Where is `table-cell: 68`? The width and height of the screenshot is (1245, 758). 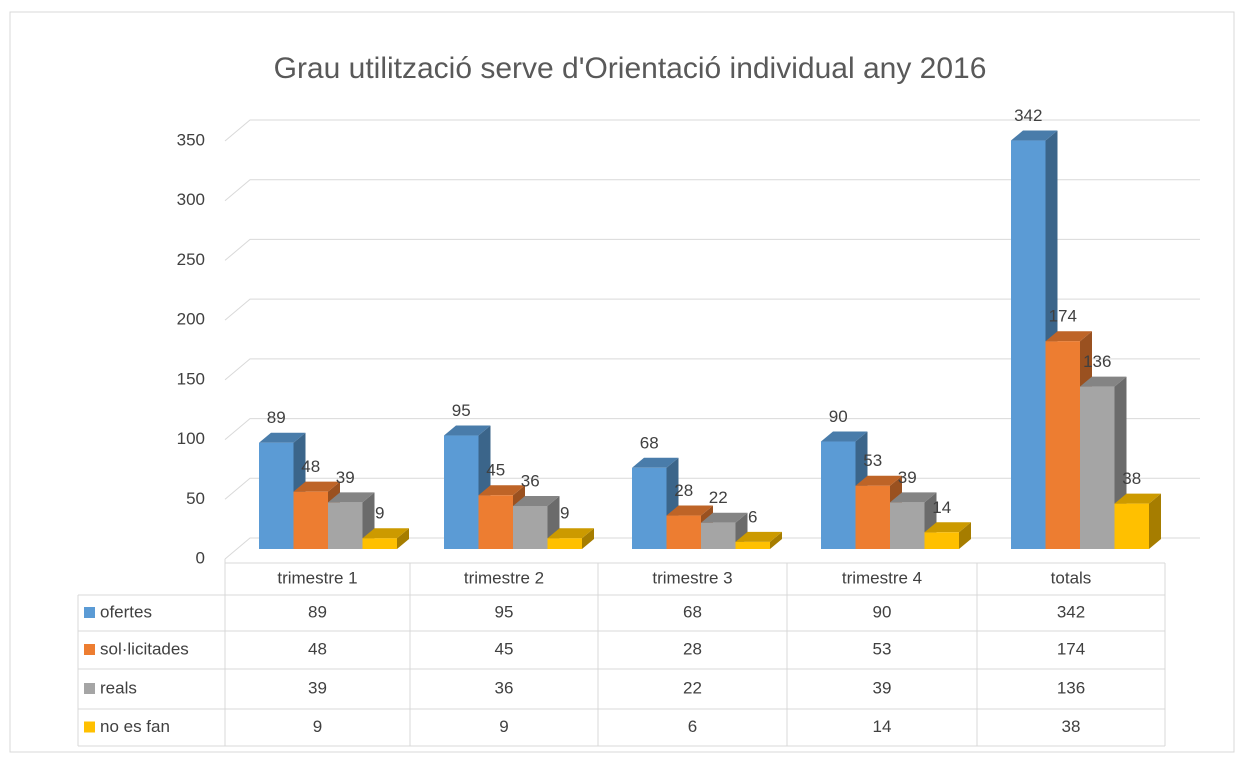 table-cell: 68 is located at coordinates (692, 611).